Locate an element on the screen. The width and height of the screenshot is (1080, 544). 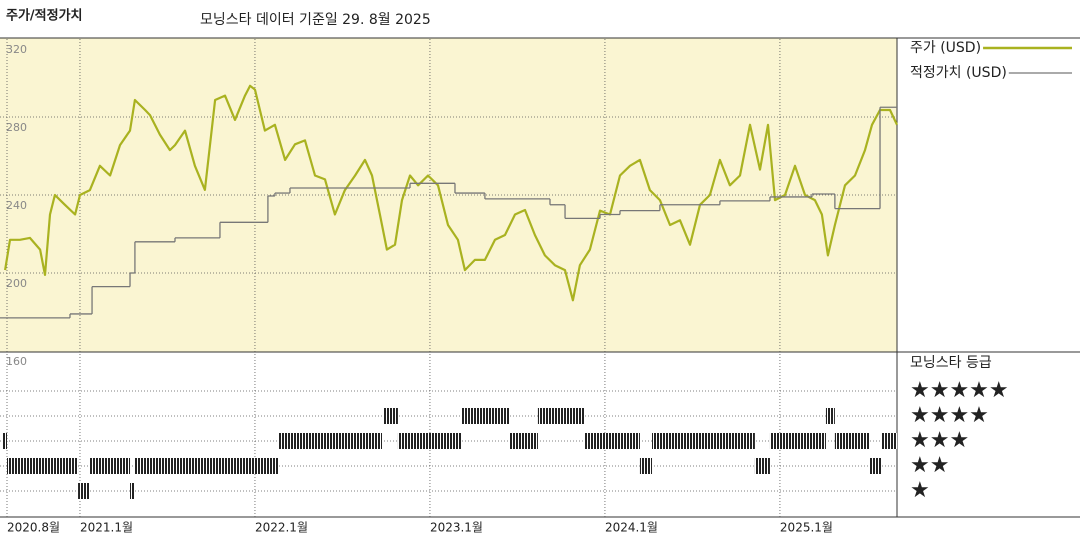
y-tick-label: 280 is located at coordinates (16, 127).